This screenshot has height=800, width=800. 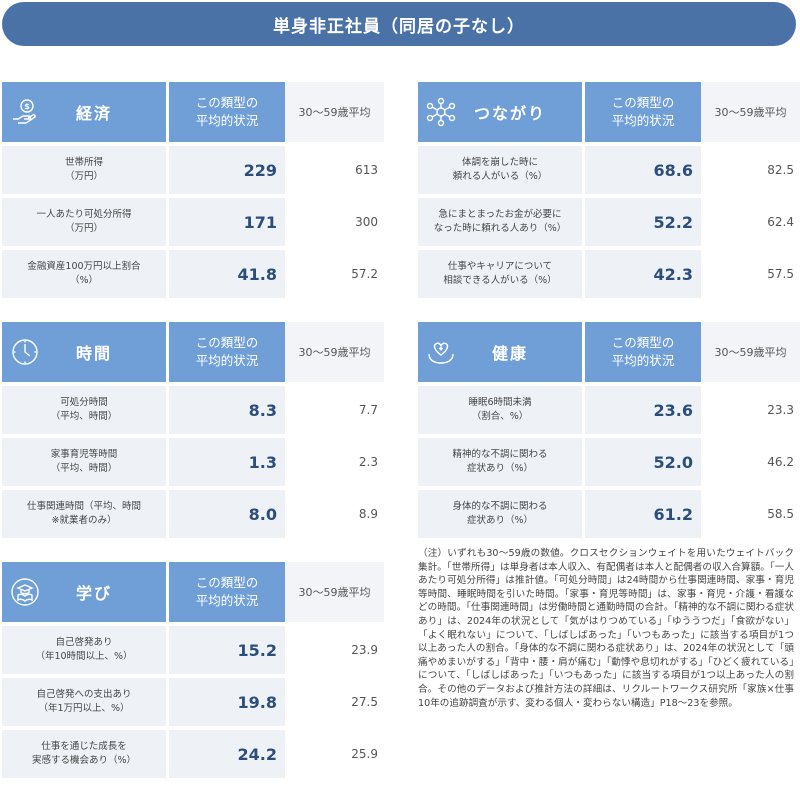 What do you see at coordinates (500, 514) in the screenshot?
I see `row-label: 身体的な不調に関わる 症状あり（%）` at bounding box center [500, 514].